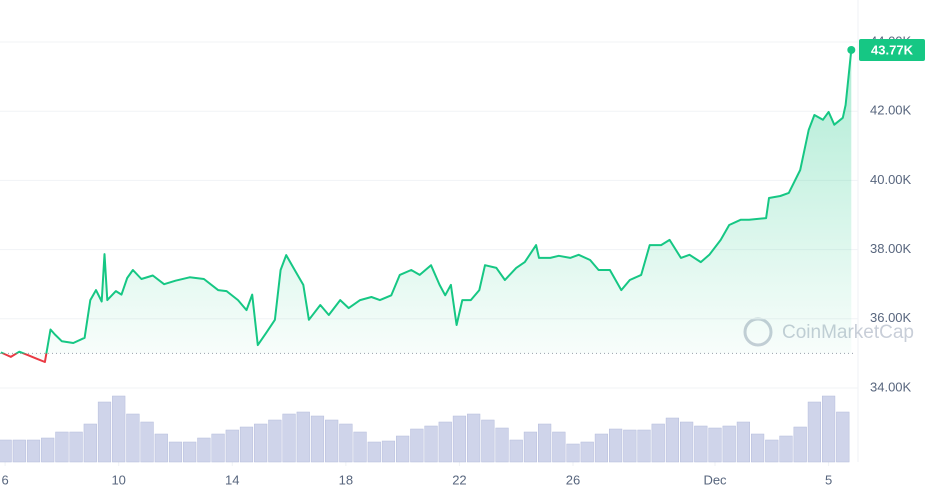 The height and width of the screenshot is (495, 928). Describe the element at coordinates (891, 248) in the screenshot. I see `y-tick-label: 38.00K` at that location.